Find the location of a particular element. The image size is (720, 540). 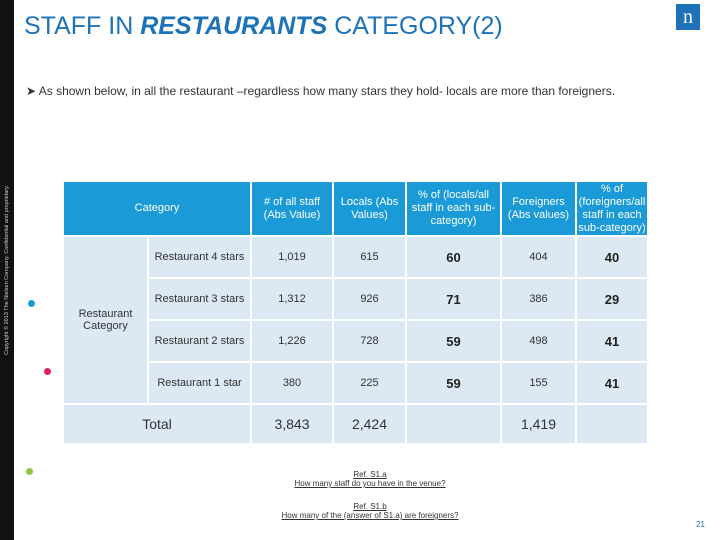

header-cell: Locals (Abs Values) is located at coordinates (369, 208).